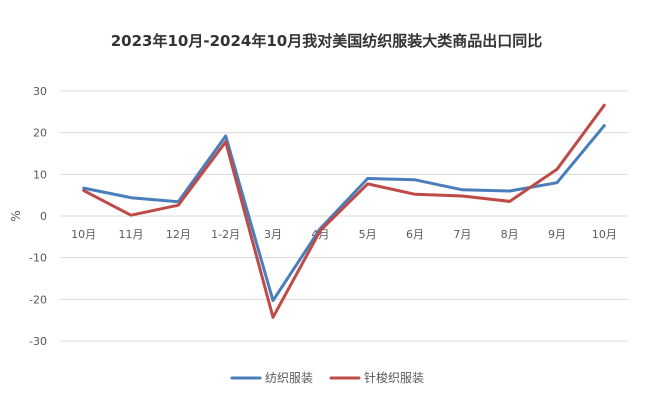  Describe the element at coordinates (28, 216) in the screenshot. I see `y-axis-ticks: 30 20 10 0 -10 -20 -30%` at that location.